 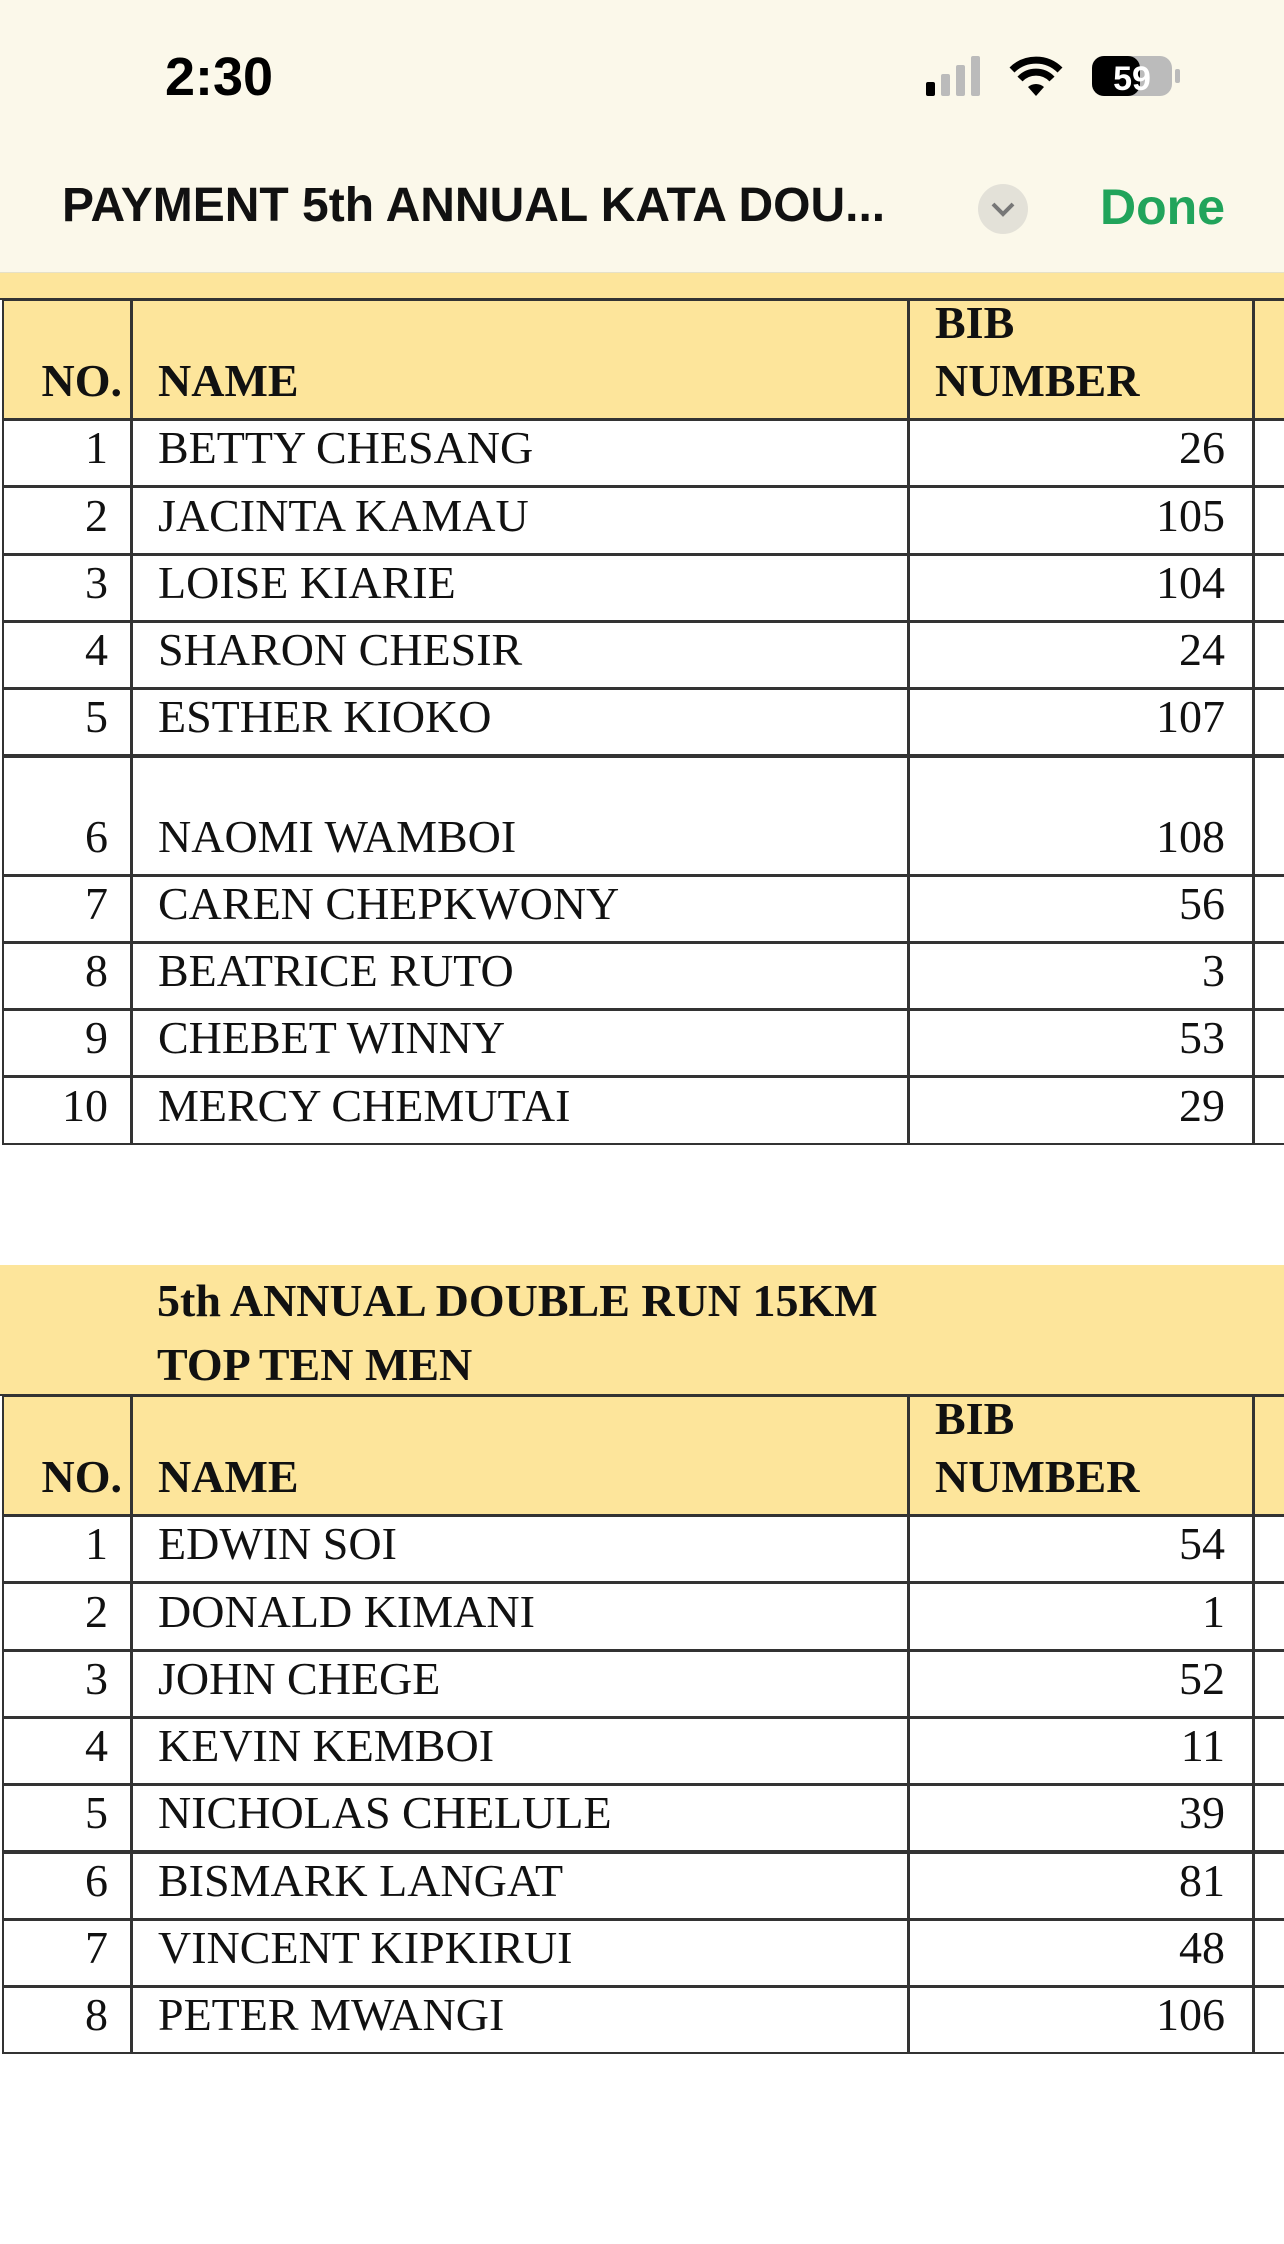 I want to click on table-title: 5th ANNUAL DOUBLE RUN 15KM TOP TEN MEN, so click(x=642, y=1330).